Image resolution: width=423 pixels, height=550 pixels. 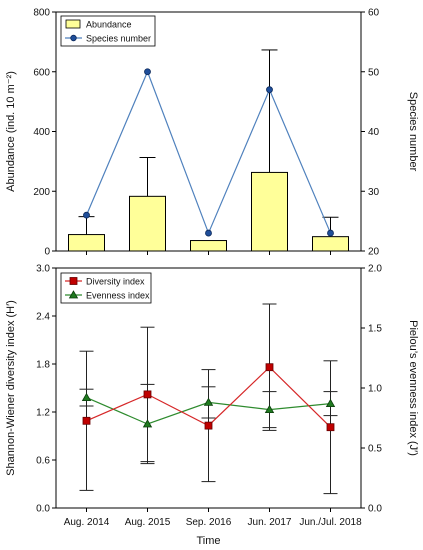 I want to click on top-right-tick-label: 20, so click(x=374, y=252).